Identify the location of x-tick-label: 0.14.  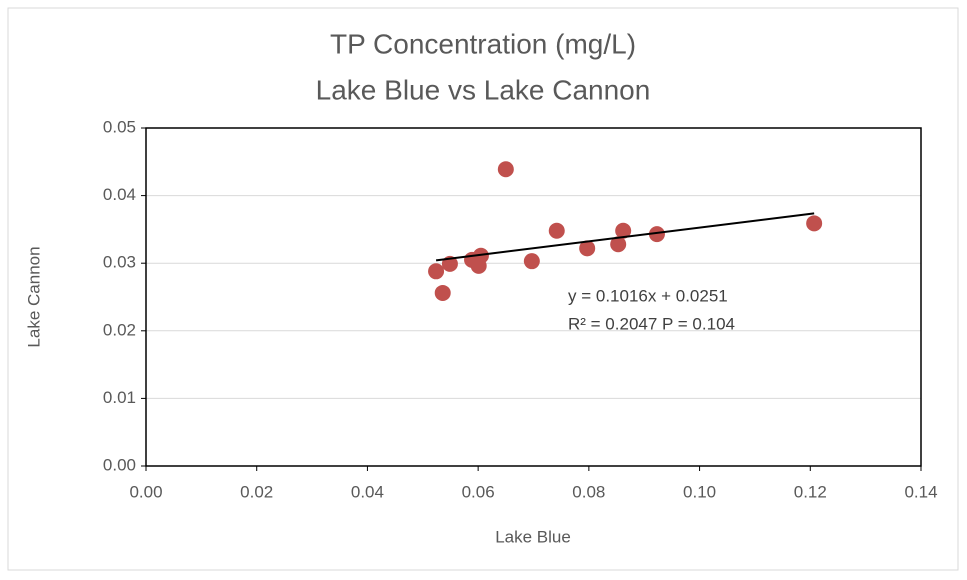
(920, 491).